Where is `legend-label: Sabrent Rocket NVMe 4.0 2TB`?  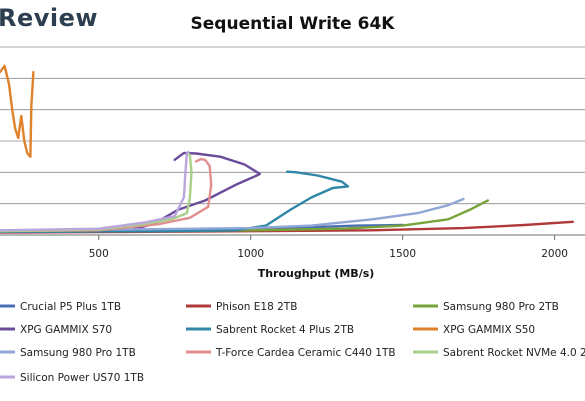
legend-label: Sabrent Rocket NVMe 4.0 2TB is located at coordinates (514, 353).